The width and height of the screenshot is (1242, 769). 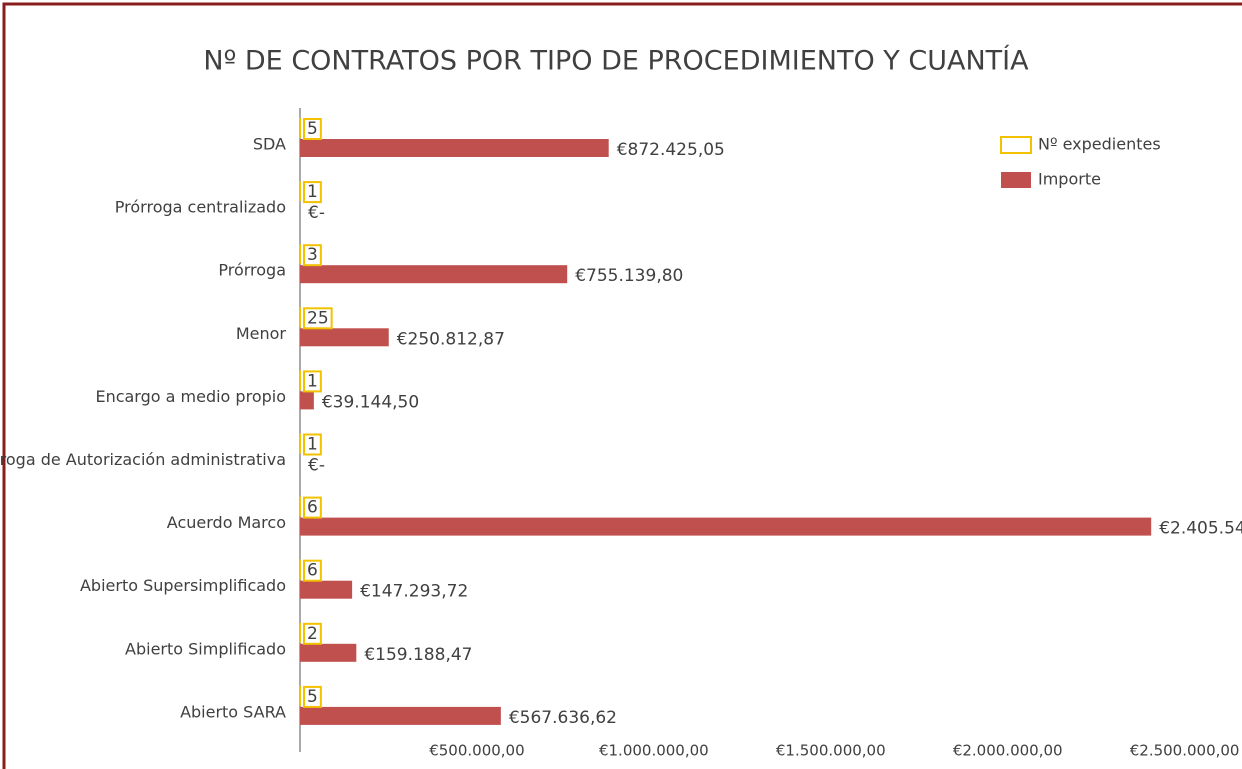 I want to click on y-tick-label: Acuerdo Marco, so click(x=226, y=522).